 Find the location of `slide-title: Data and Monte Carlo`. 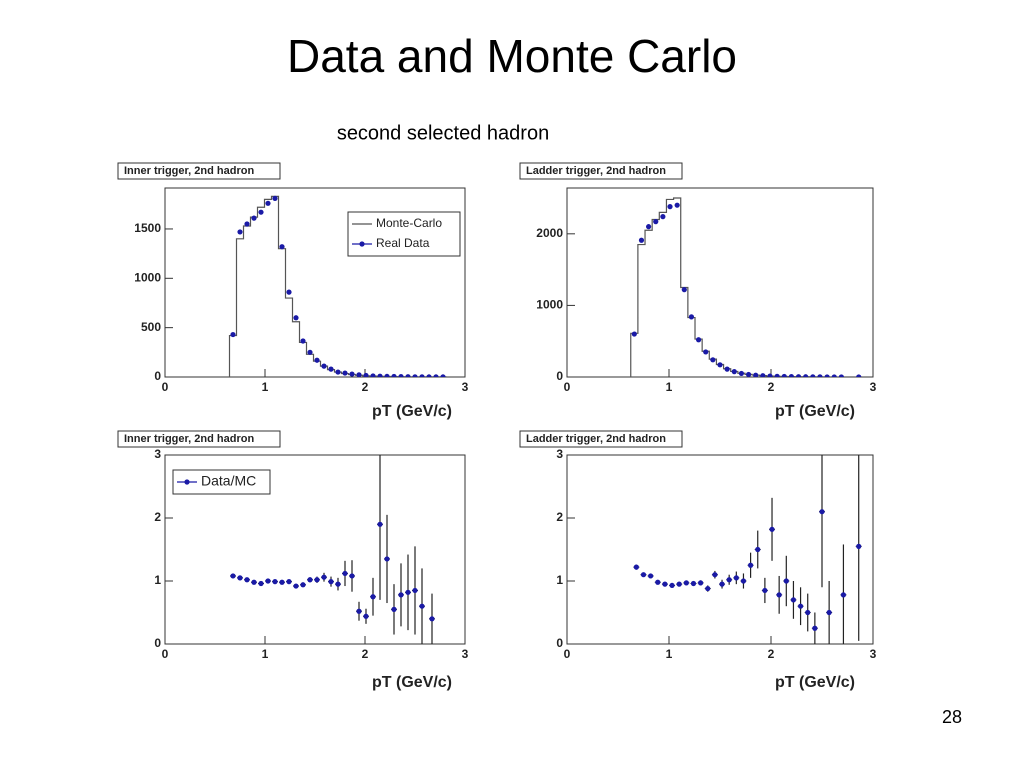

slide-title: Data and Monte Carlo is located at coordinates (512, 56).